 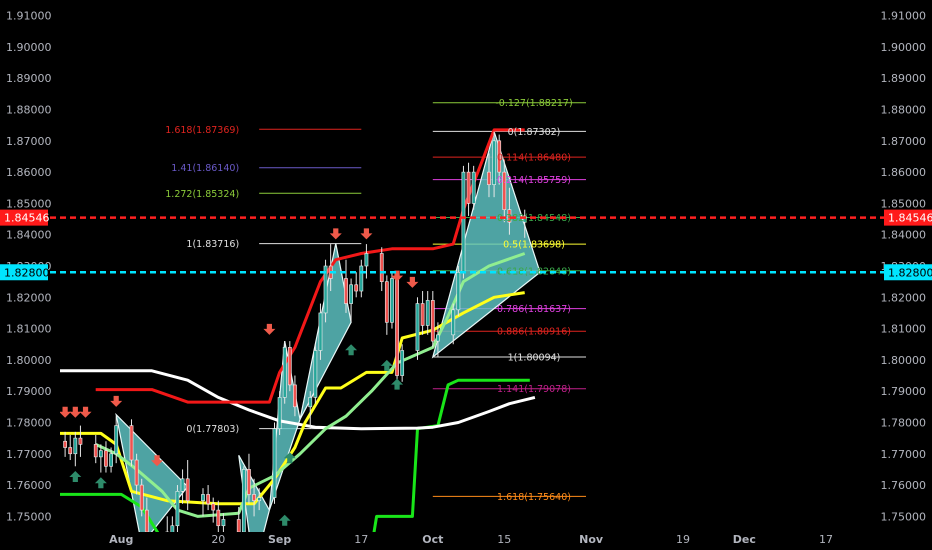 I want to click on y-tick-label-right: 1.85000, so click(x=904, y=203).